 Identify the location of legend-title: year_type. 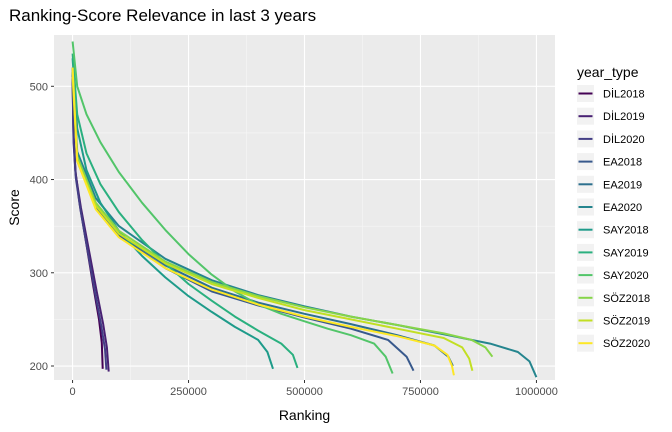
(608, 72).